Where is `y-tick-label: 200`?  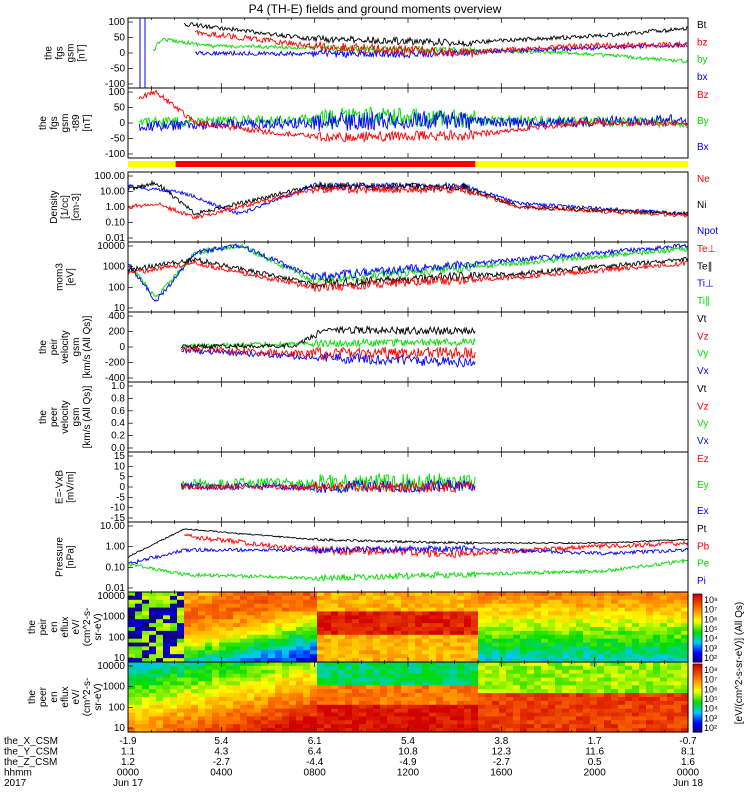 y-tick-label: 200 is located at coordinates (116, 332).